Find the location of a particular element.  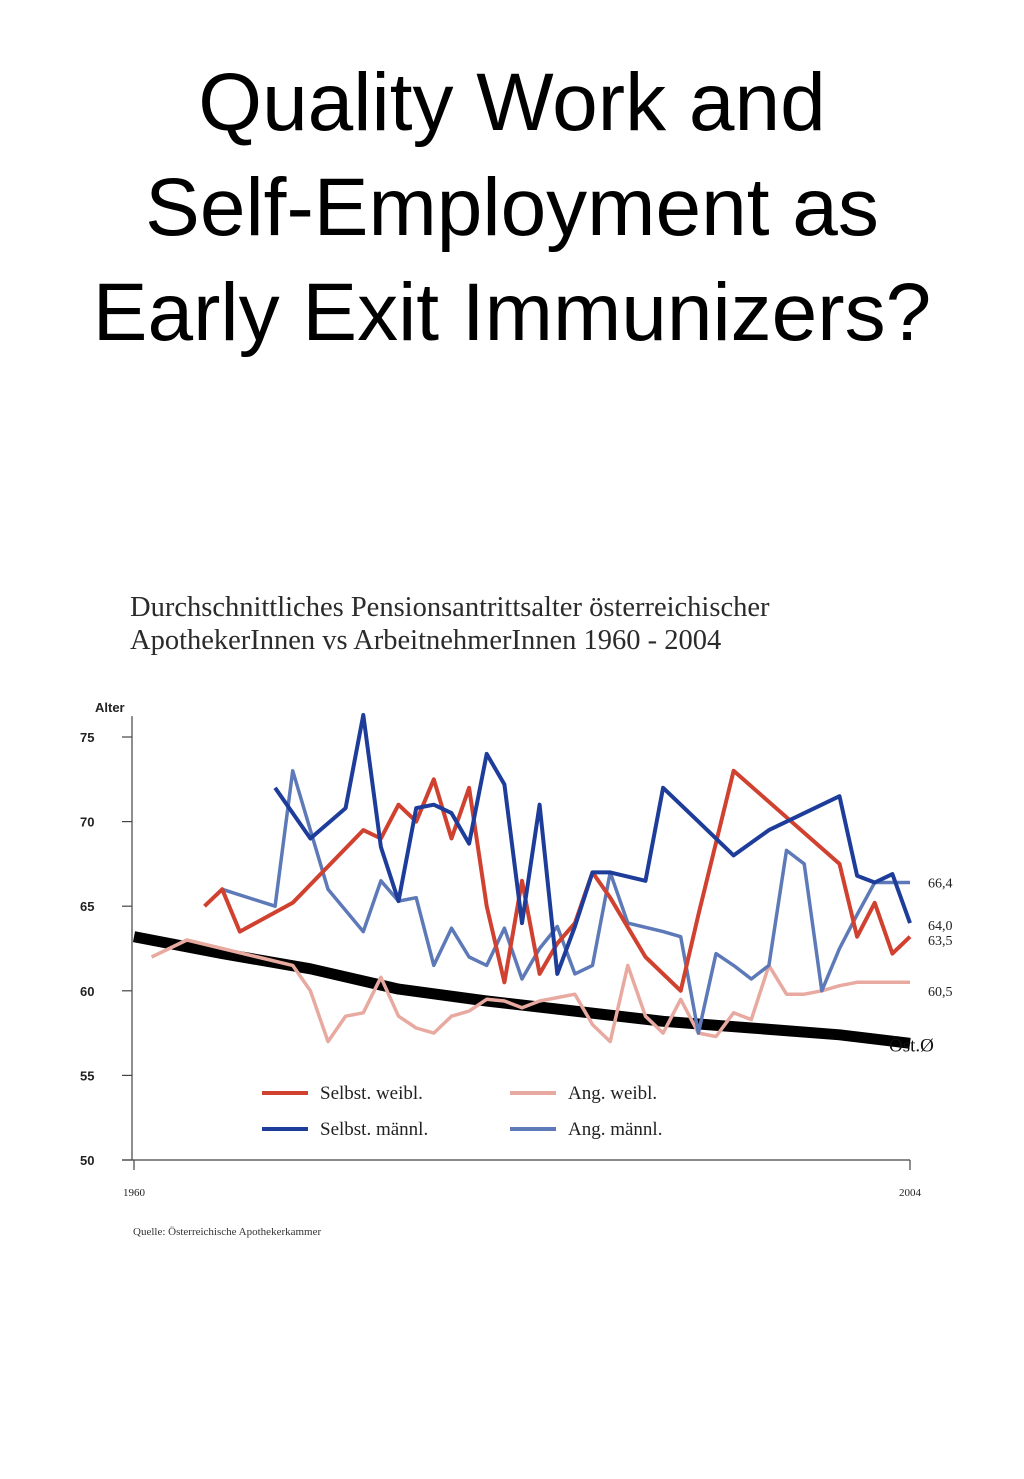

y-tick-label: 55 is located at coordinates (87, 1075).